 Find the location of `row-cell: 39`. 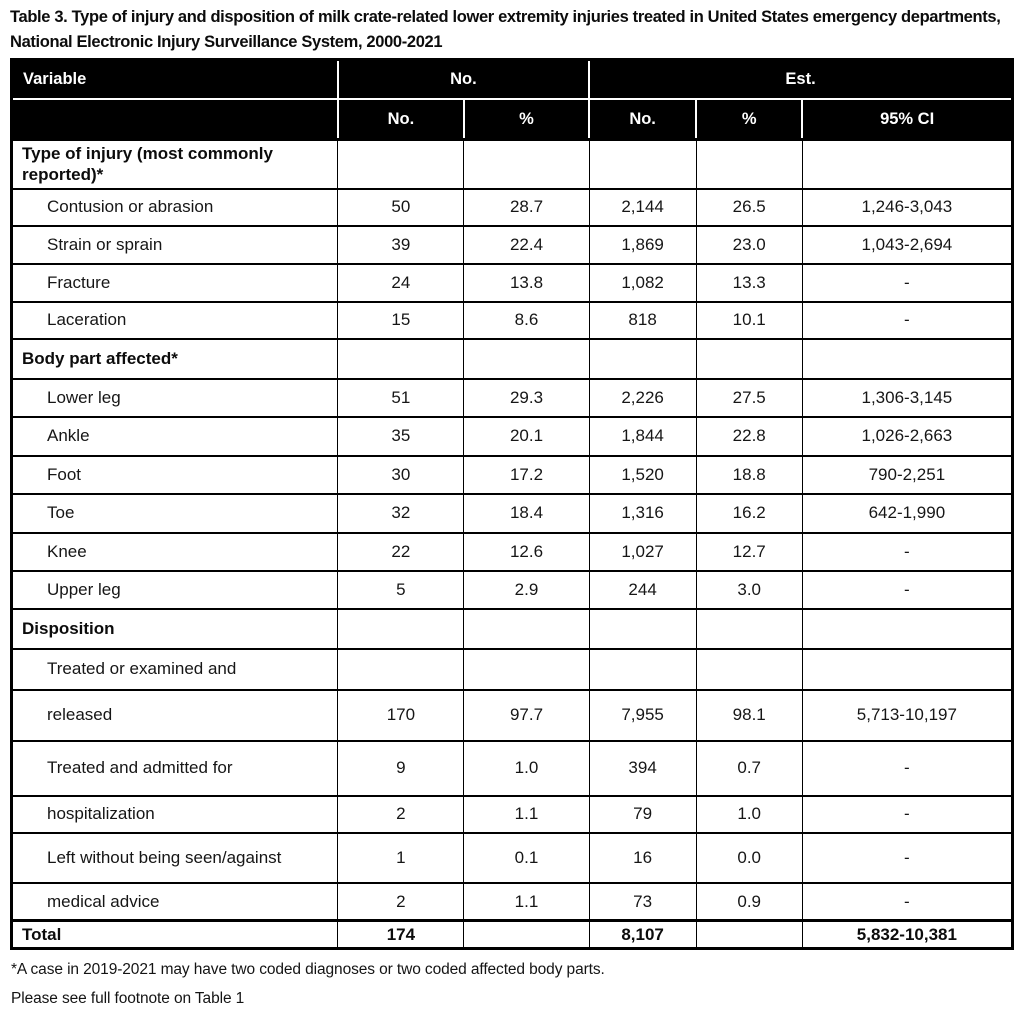

row-cell: 39 is located at coordinates (401, 244).